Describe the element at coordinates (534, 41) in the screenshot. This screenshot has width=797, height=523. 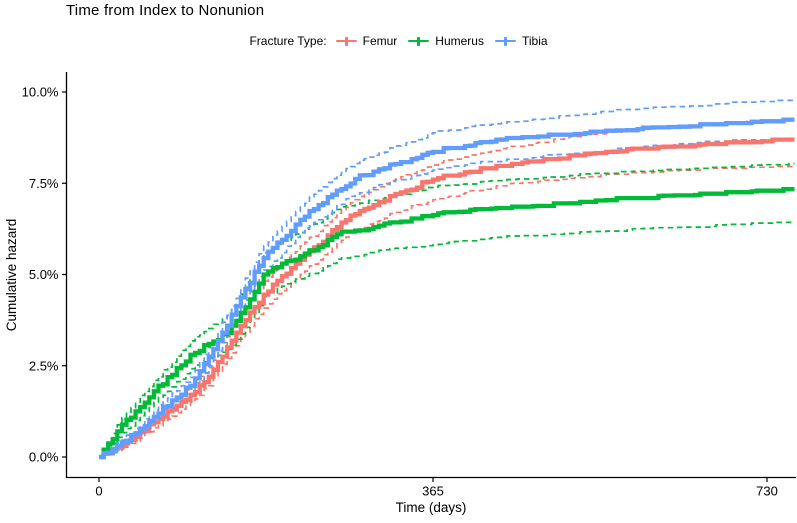
I see `legend-item-label: Tibia` at that location.